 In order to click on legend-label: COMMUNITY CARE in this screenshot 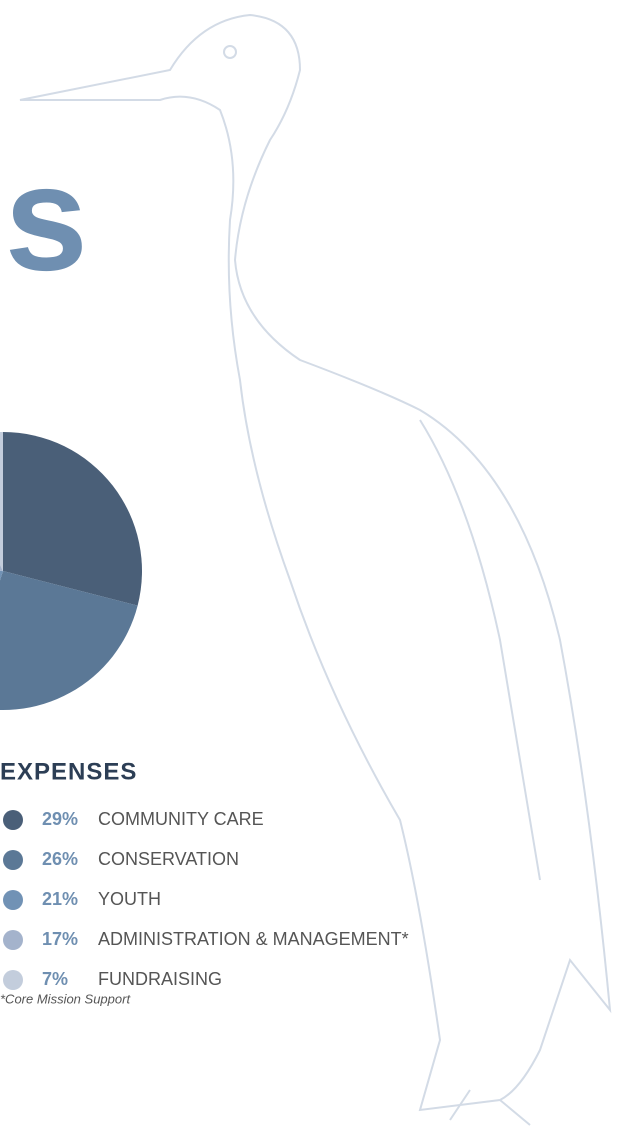, I will do `click(181, 819)`.